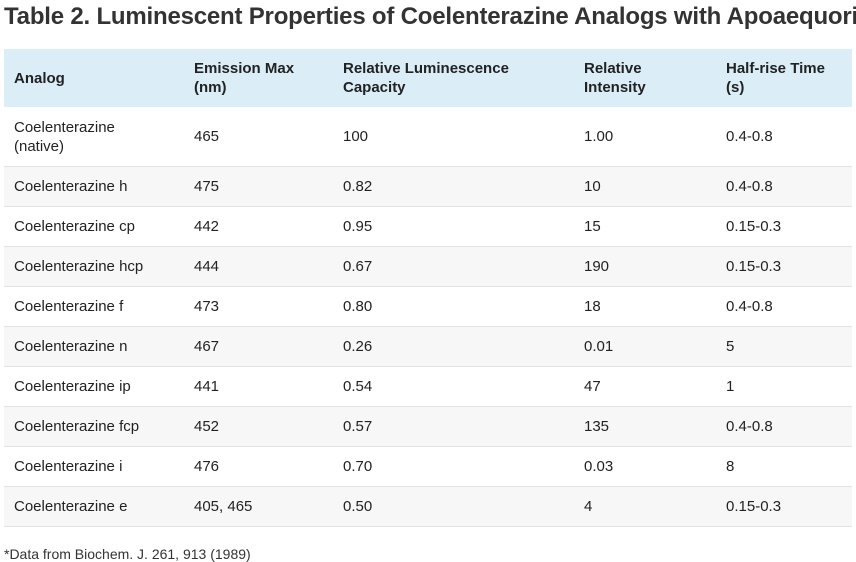 This screenshot has width=856, height=562. I want to click on table-row: Coelenterazine hcp 444 0.67 190 0.15-0.3, so click(428, 266).